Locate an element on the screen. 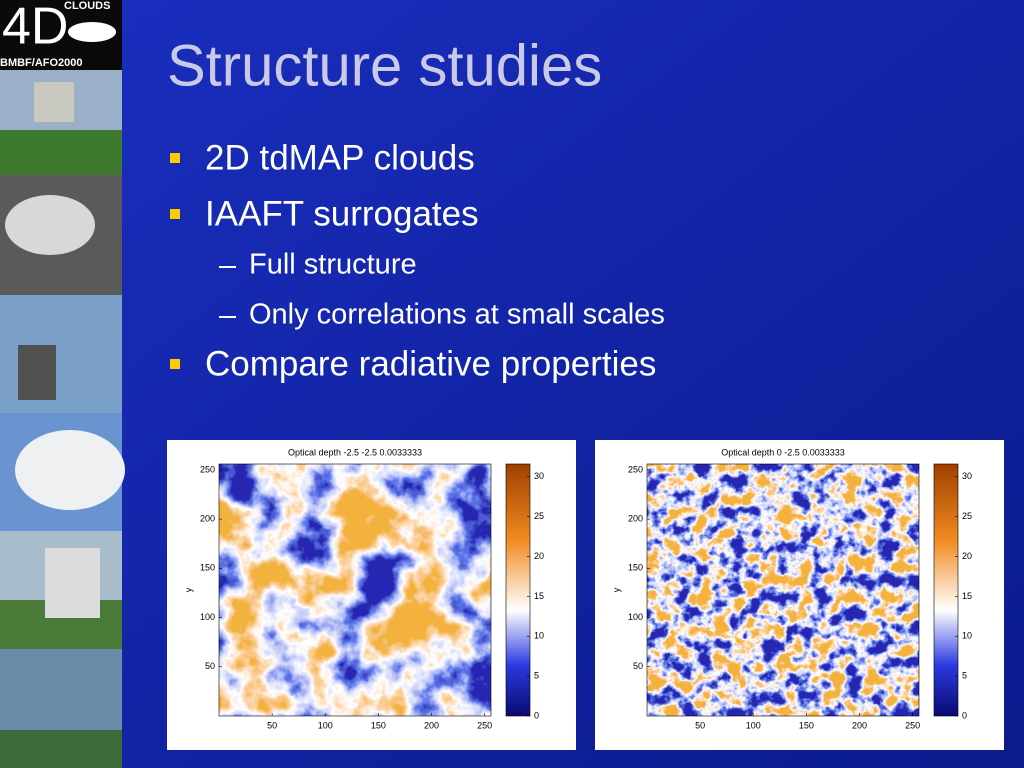 The image size is (1024, 768). sidebar: 4D CLOUDS BMBF/AFO2000 is located at coordinates (62, 384).